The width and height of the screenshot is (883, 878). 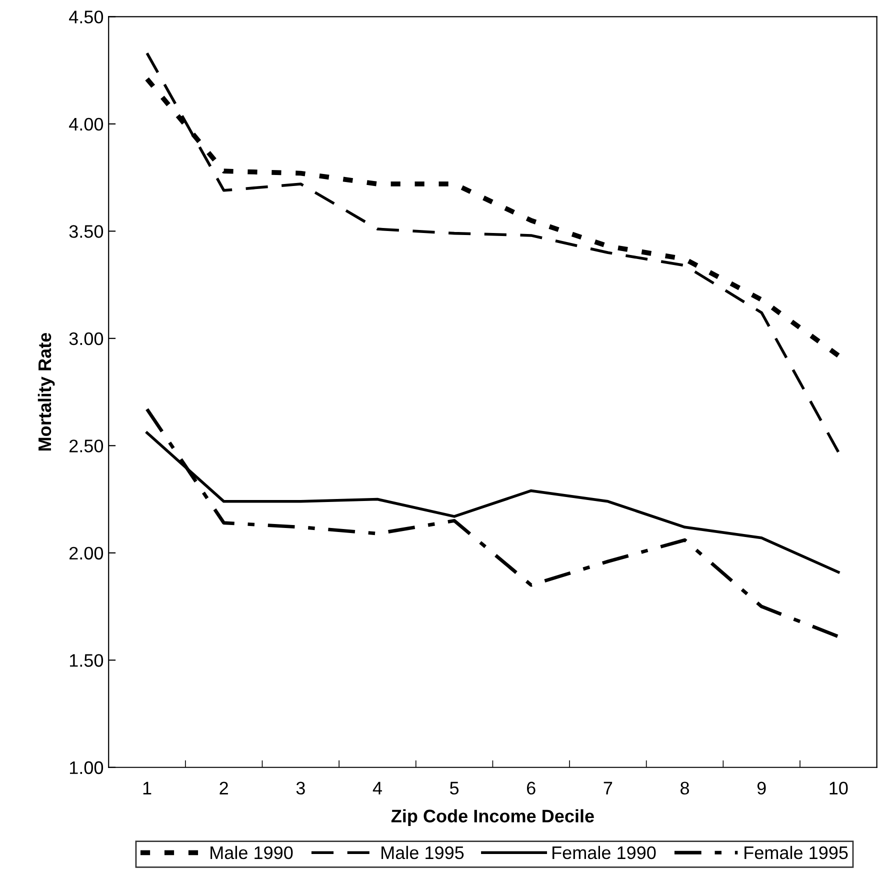 What do you see at coordinates (531, 788) in the screenshot?
I see `x-tick-label: 6` at bounding box center [531, 788].